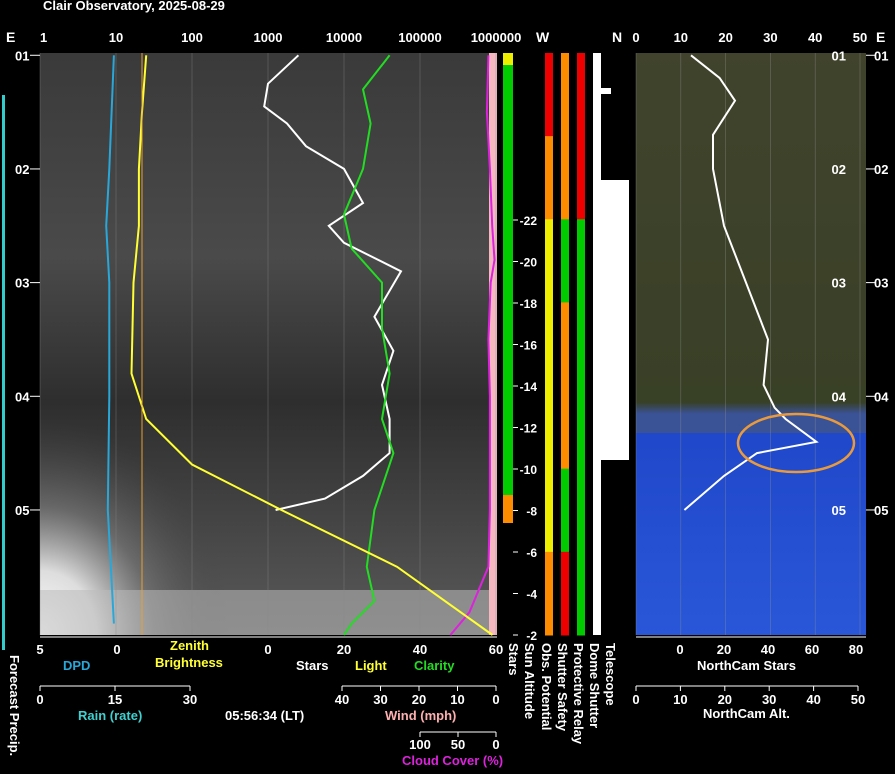 The height and width of the screenshot is (774, 895). I want to click on west-label: W, so click(543, 37).